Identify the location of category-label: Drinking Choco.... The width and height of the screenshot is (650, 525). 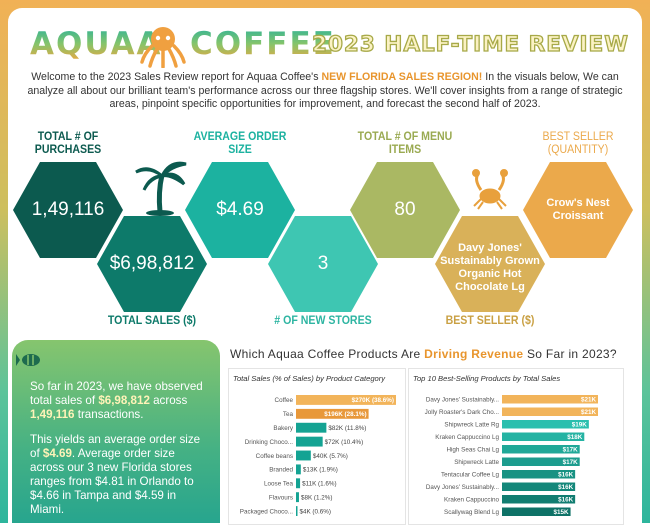
(269, 442).